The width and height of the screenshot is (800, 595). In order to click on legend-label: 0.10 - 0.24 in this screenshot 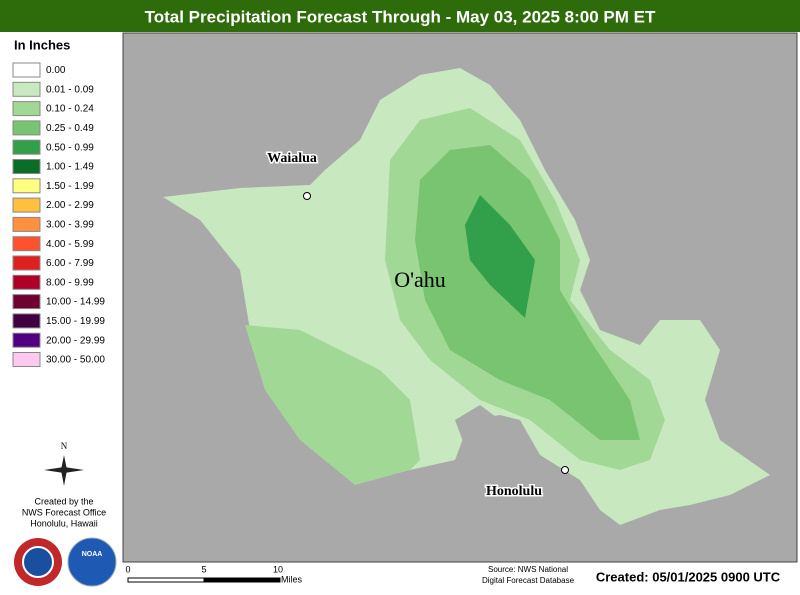, I will do `click(70, 109)`.